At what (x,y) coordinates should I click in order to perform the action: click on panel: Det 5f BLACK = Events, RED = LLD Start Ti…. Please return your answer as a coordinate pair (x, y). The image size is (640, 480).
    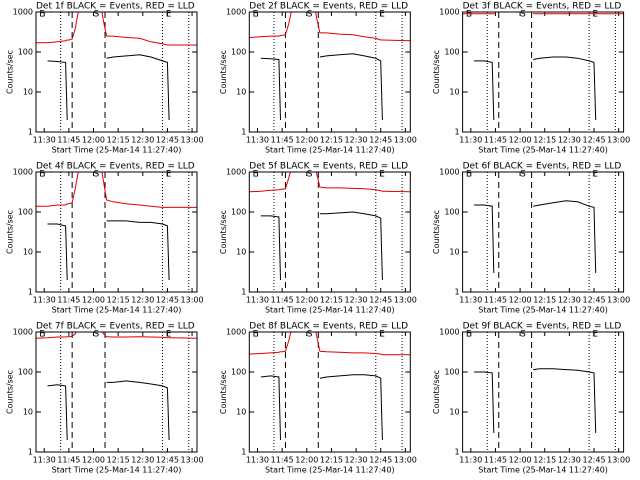
    Looking at the image, I should click on (318, 238).